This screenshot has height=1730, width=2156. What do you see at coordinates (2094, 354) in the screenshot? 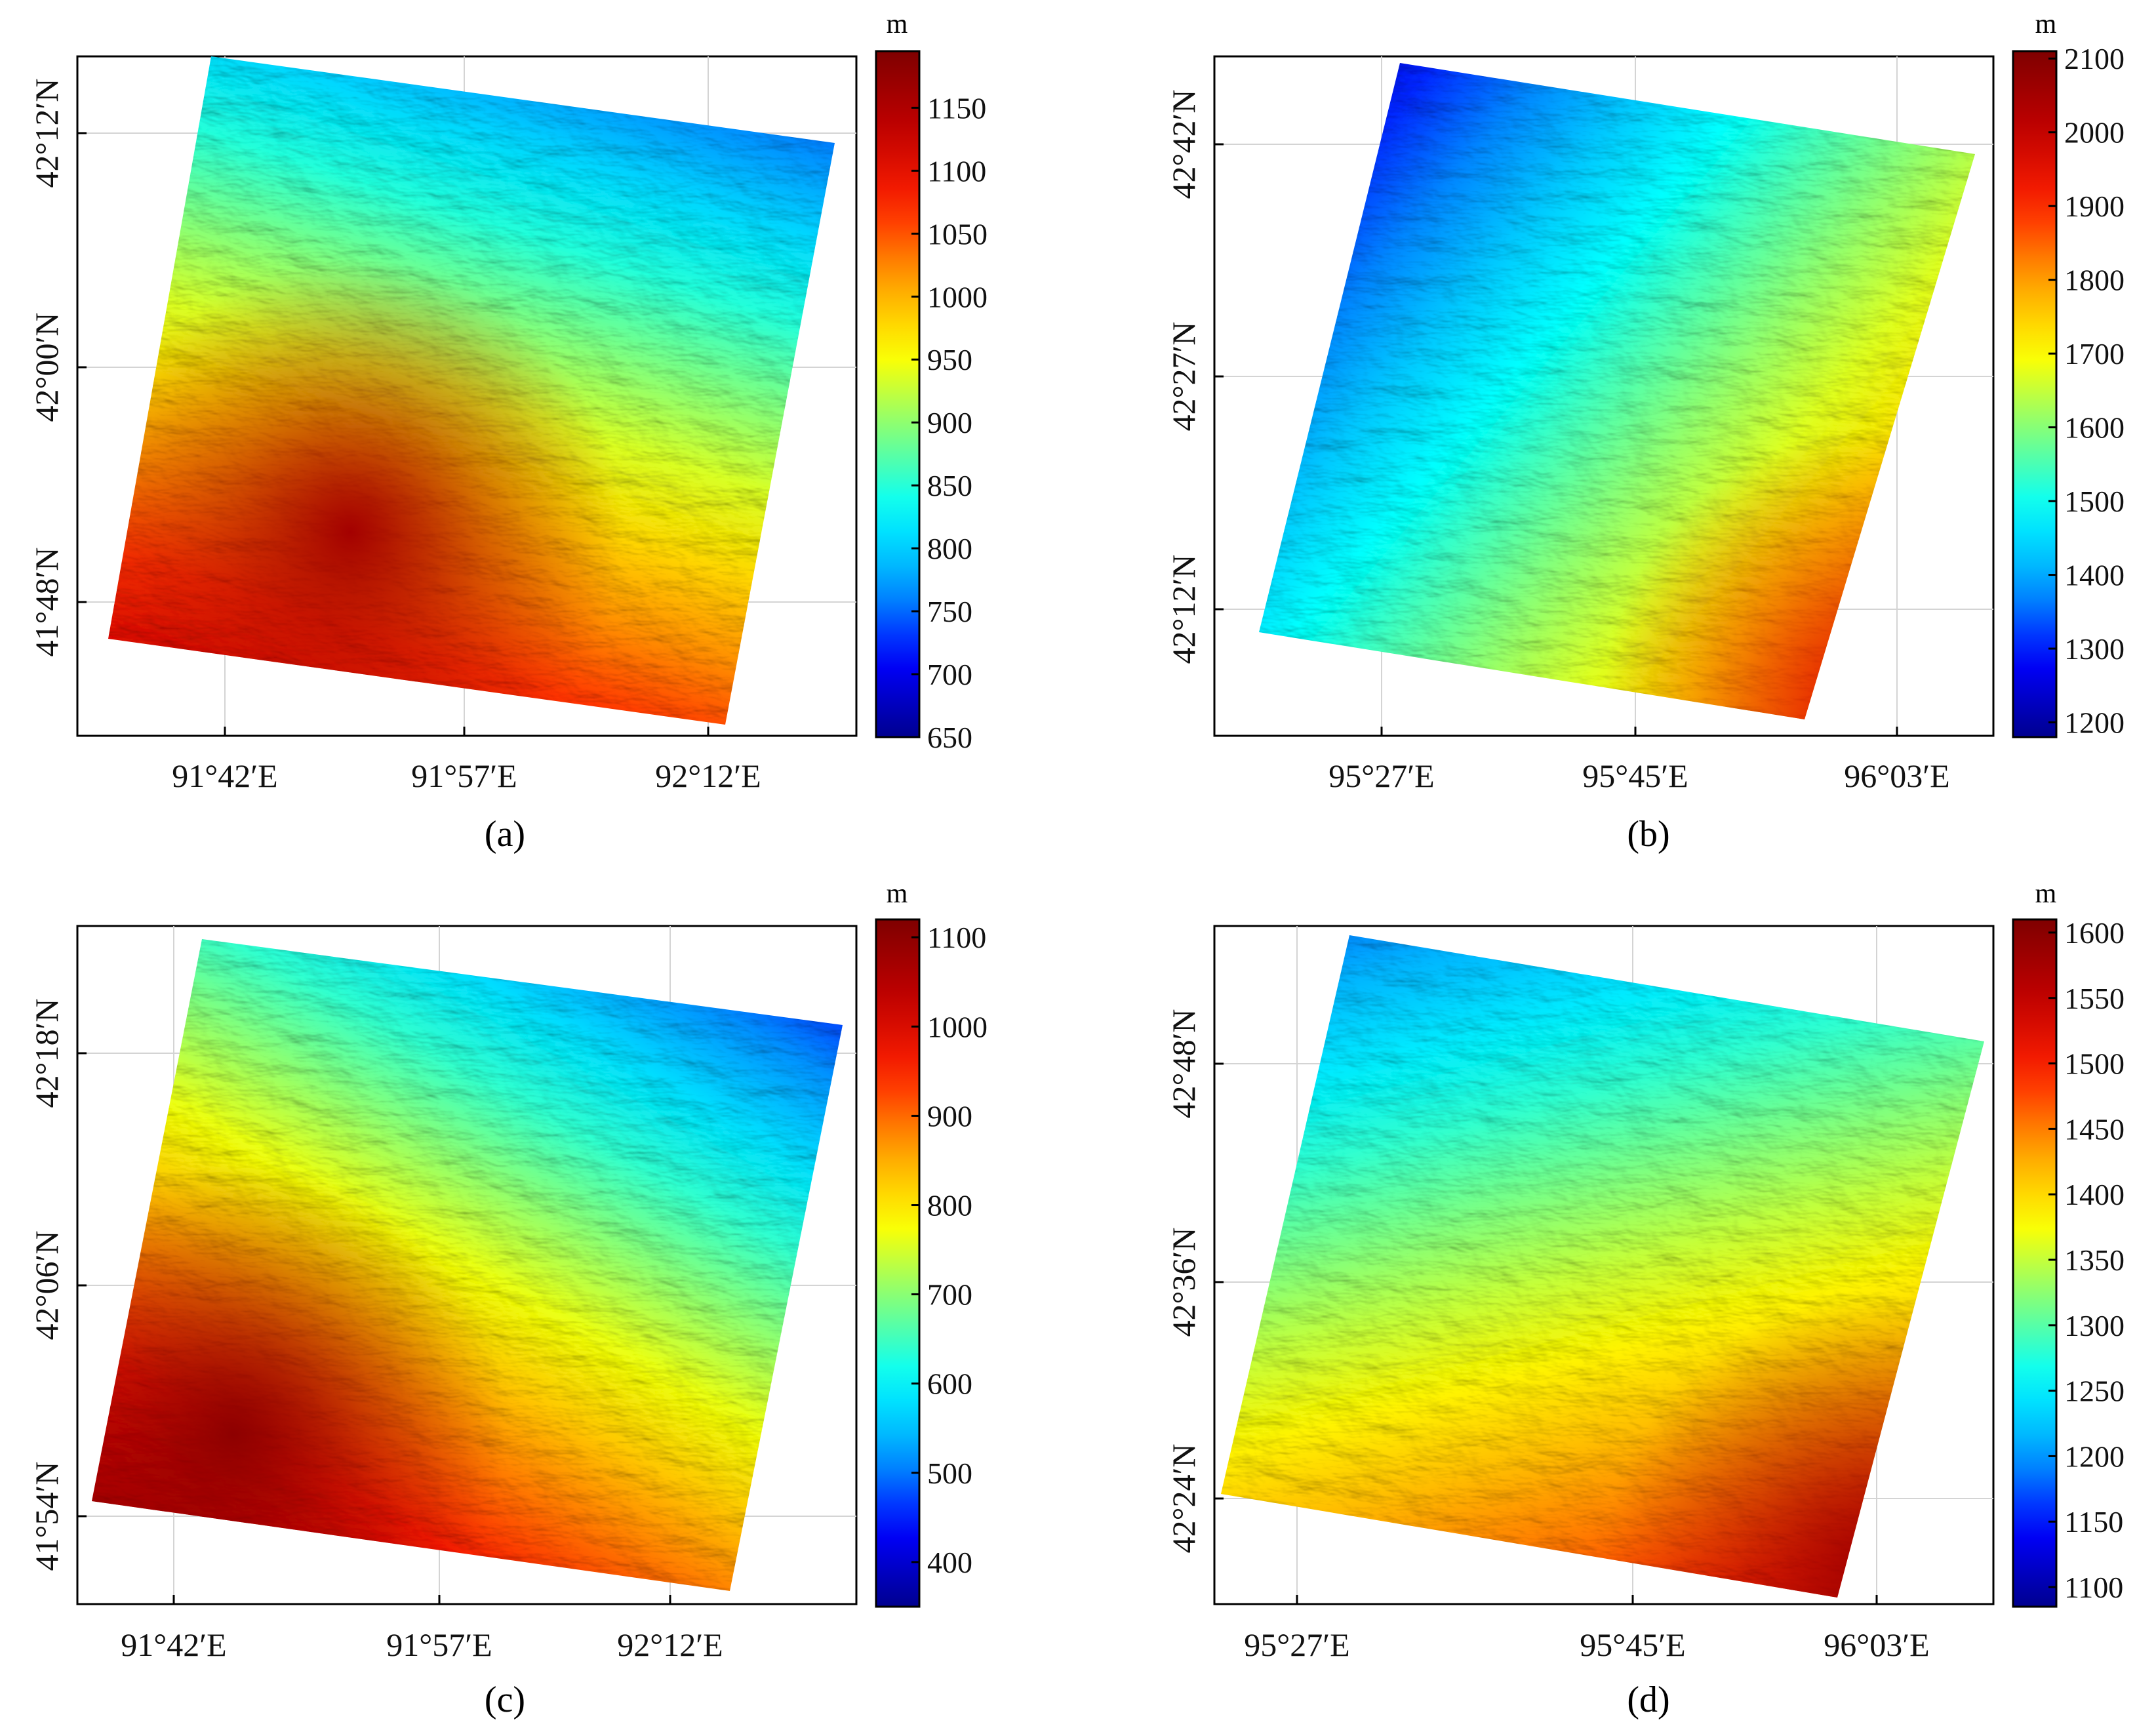
I see `colorbar-tick-label: 1700` at bounding box center [2094, 354].